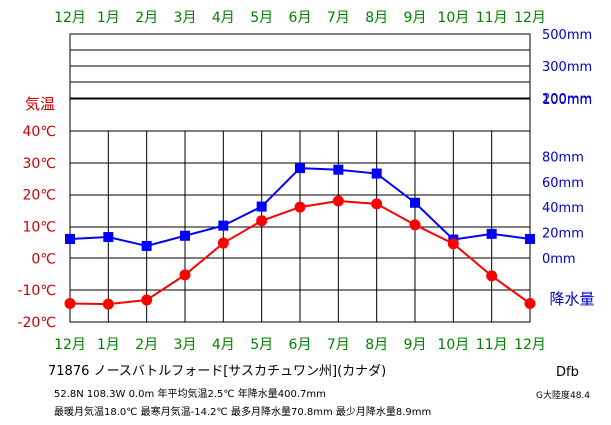 Image resolution: width=611 pixels, height=425 pixels. What do you see at coordinates (567, 35) in the screenshot?
I see `precipitation-tick-label: 500mm` at bounding box center [567, 35].